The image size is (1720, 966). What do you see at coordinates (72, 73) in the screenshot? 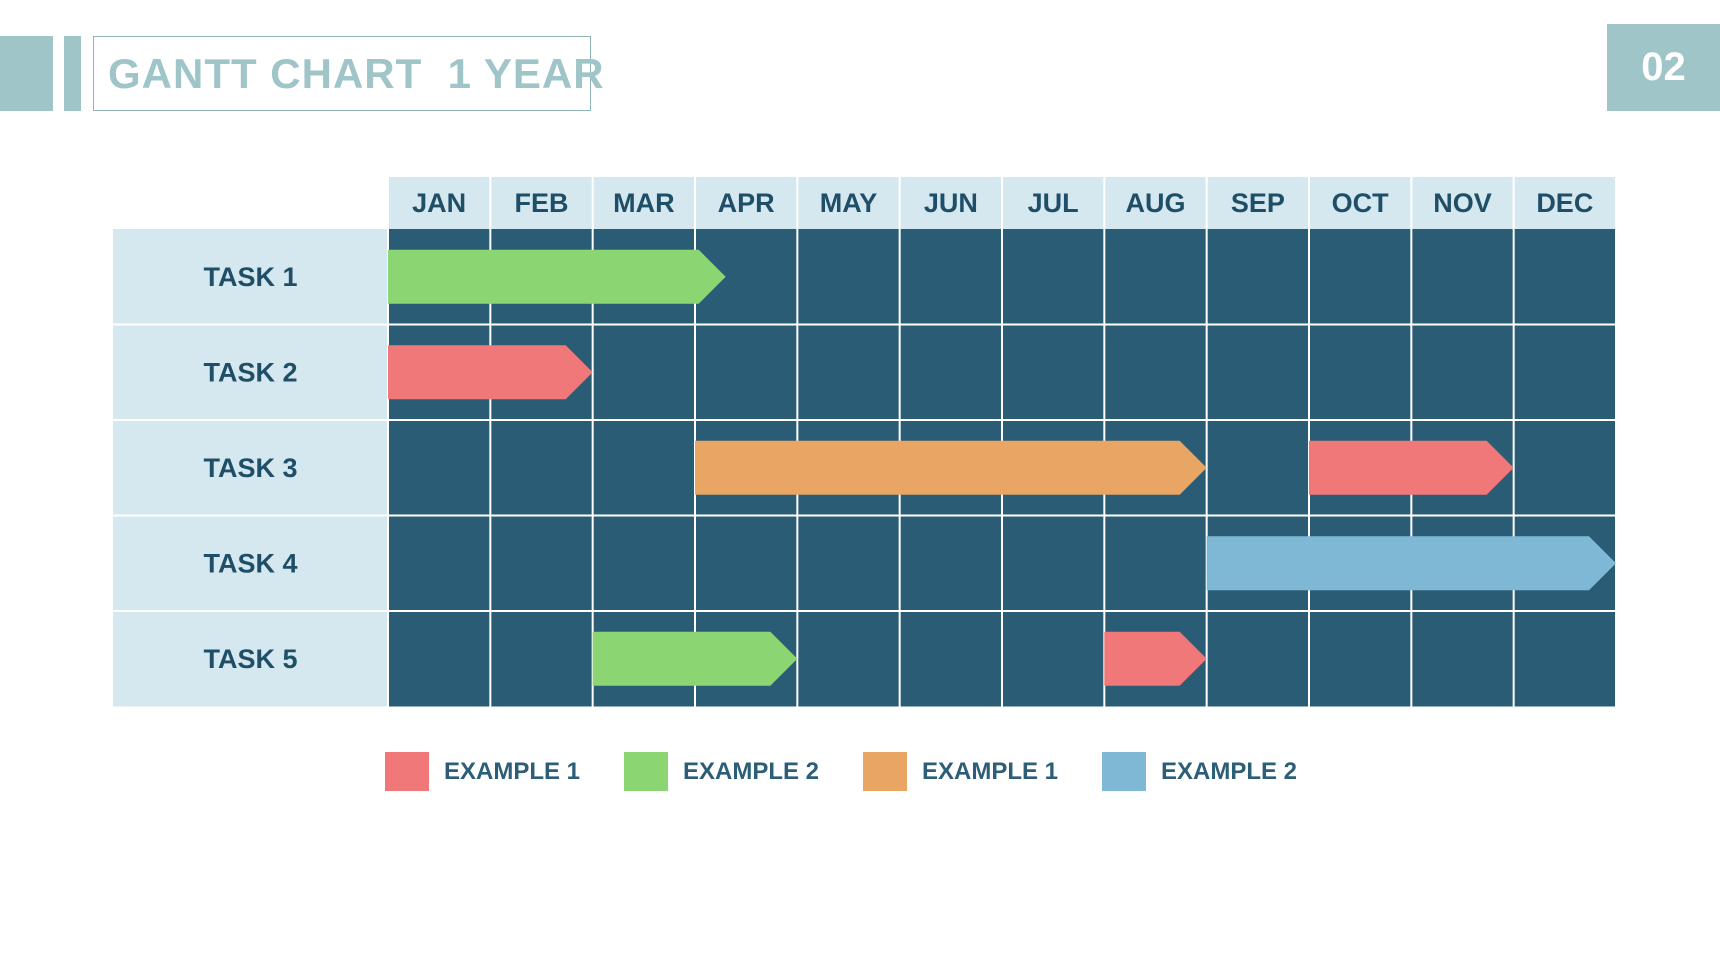
I see `header-accent-bar` at bounding box center [72, 73].